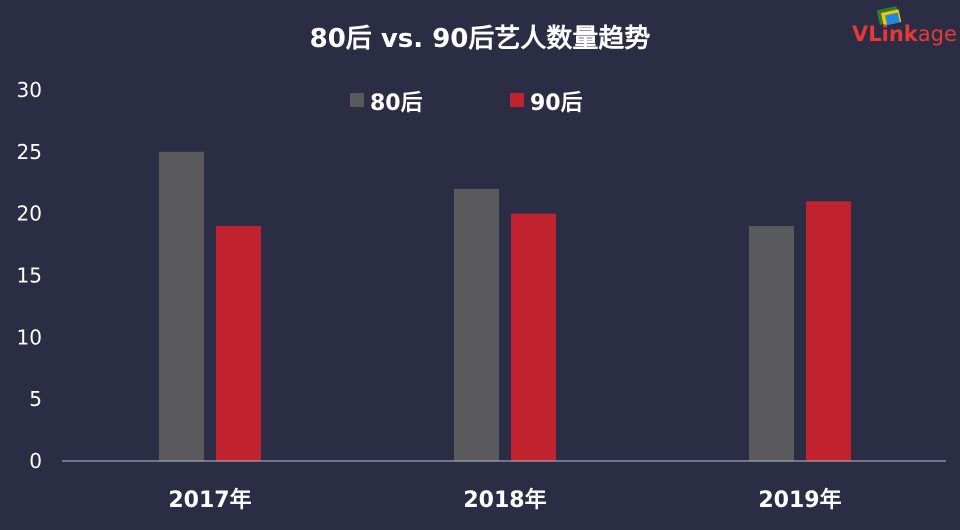 Image resolution: width=960 pixels, height=530 pixels. I want to click on y-tick-label: 10, so click(29, 337).